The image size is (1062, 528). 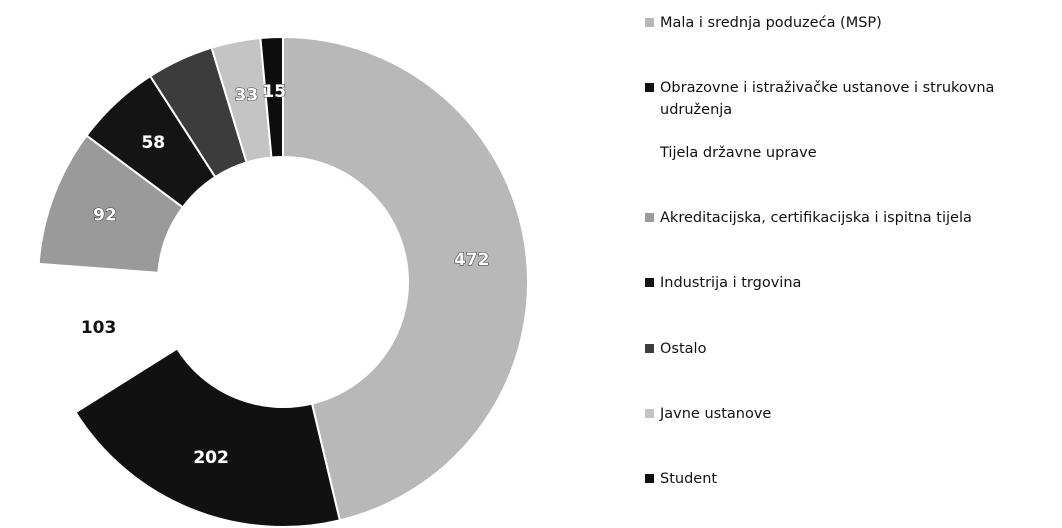 What do you see at coordinates (850, 283) in the screenshot?
I see `legend-item: Industrija i trgovina` at bounding box center [850, 283].